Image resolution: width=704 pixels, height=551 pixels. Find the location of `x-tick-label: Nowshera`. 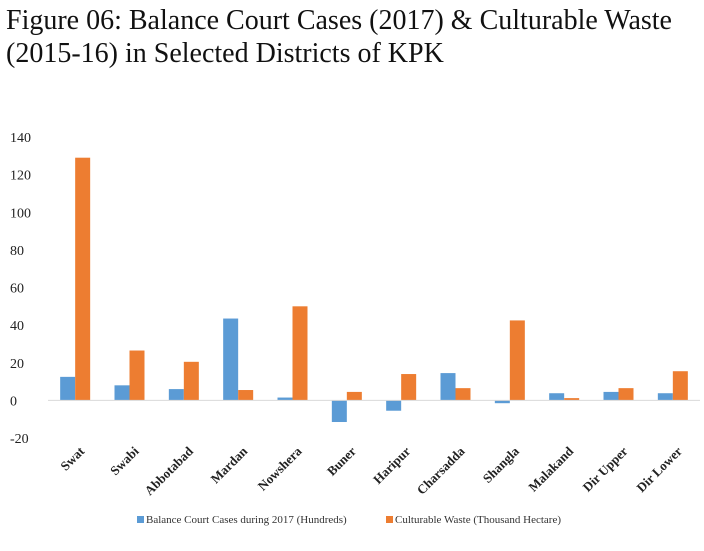

x-tick-label: Nowshera is located at coordinates (280, 468).